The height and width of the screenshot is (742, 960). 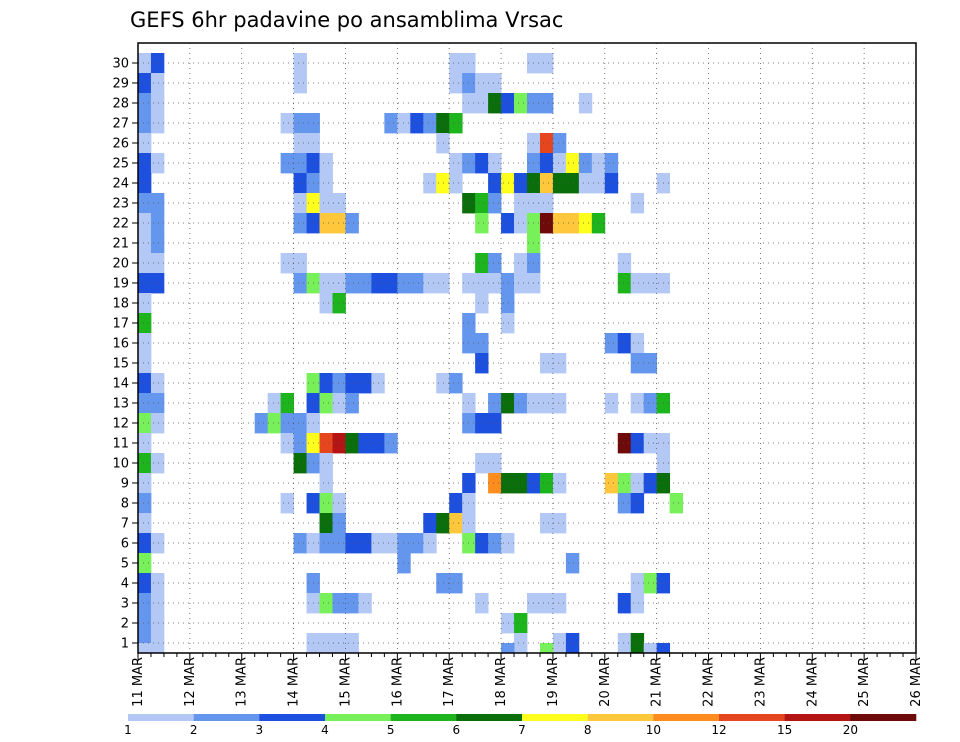 I want to click on y-tick-label: 7, so click(x=125, y=524).